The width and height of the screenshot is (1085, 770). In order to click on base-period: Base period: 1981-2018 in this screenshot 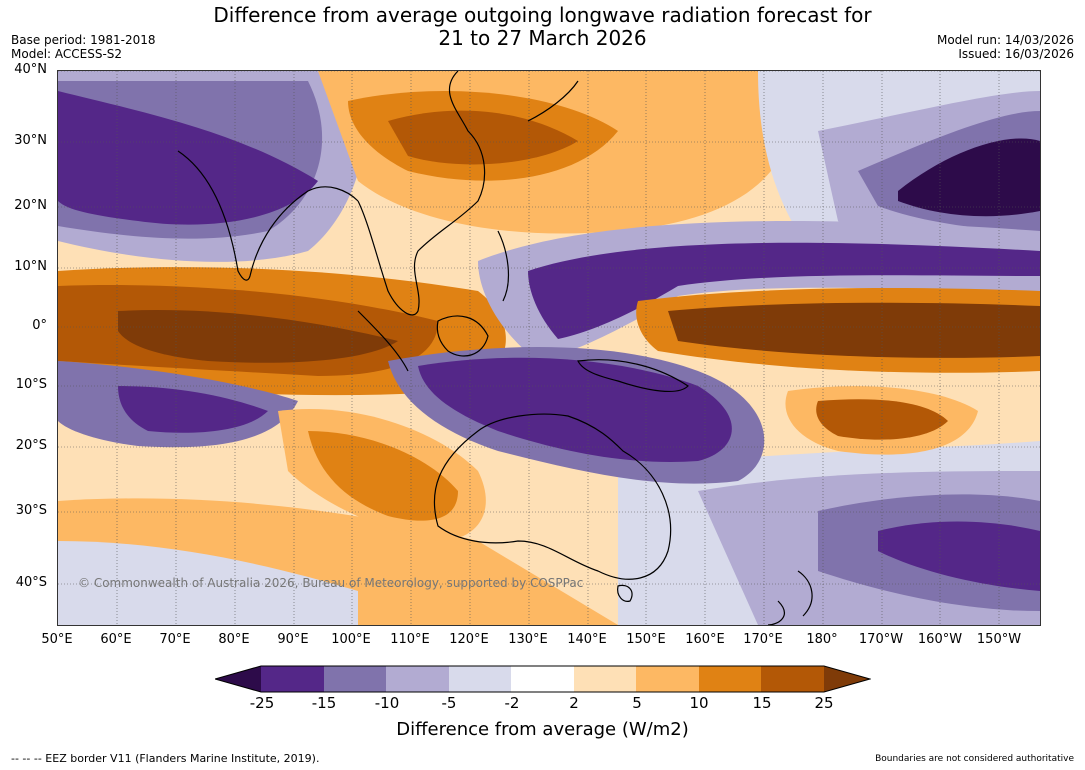, I will do `click(83, 40)`.